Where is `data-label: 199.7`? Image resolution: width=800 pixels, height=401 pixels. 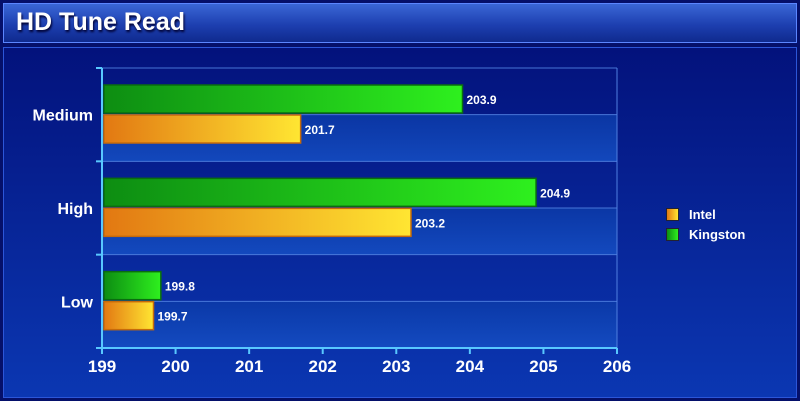
data-label: 199.7 is located at coordinates (173, 317).